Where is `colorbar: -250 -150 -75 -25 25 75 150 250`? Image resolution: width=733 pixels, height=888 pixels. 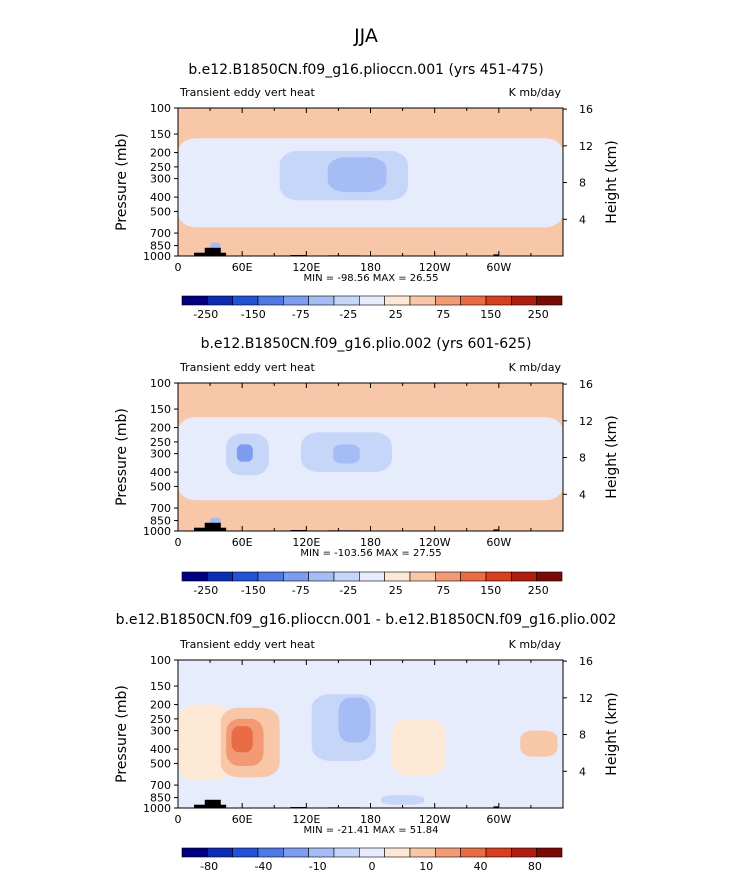
colorbar: -250 -150 -75 -25 25 75 150 250 is located at coordinates (372, 308).